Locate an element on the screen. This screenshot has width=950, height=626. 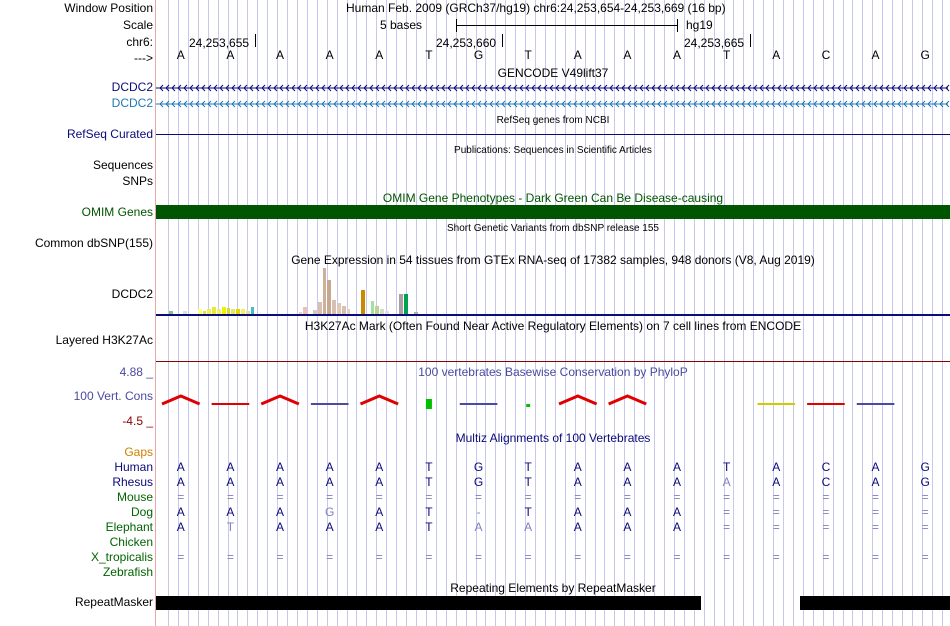
refseq-title: RefSeq genes from NCBI is located at coordinates (553, 120).